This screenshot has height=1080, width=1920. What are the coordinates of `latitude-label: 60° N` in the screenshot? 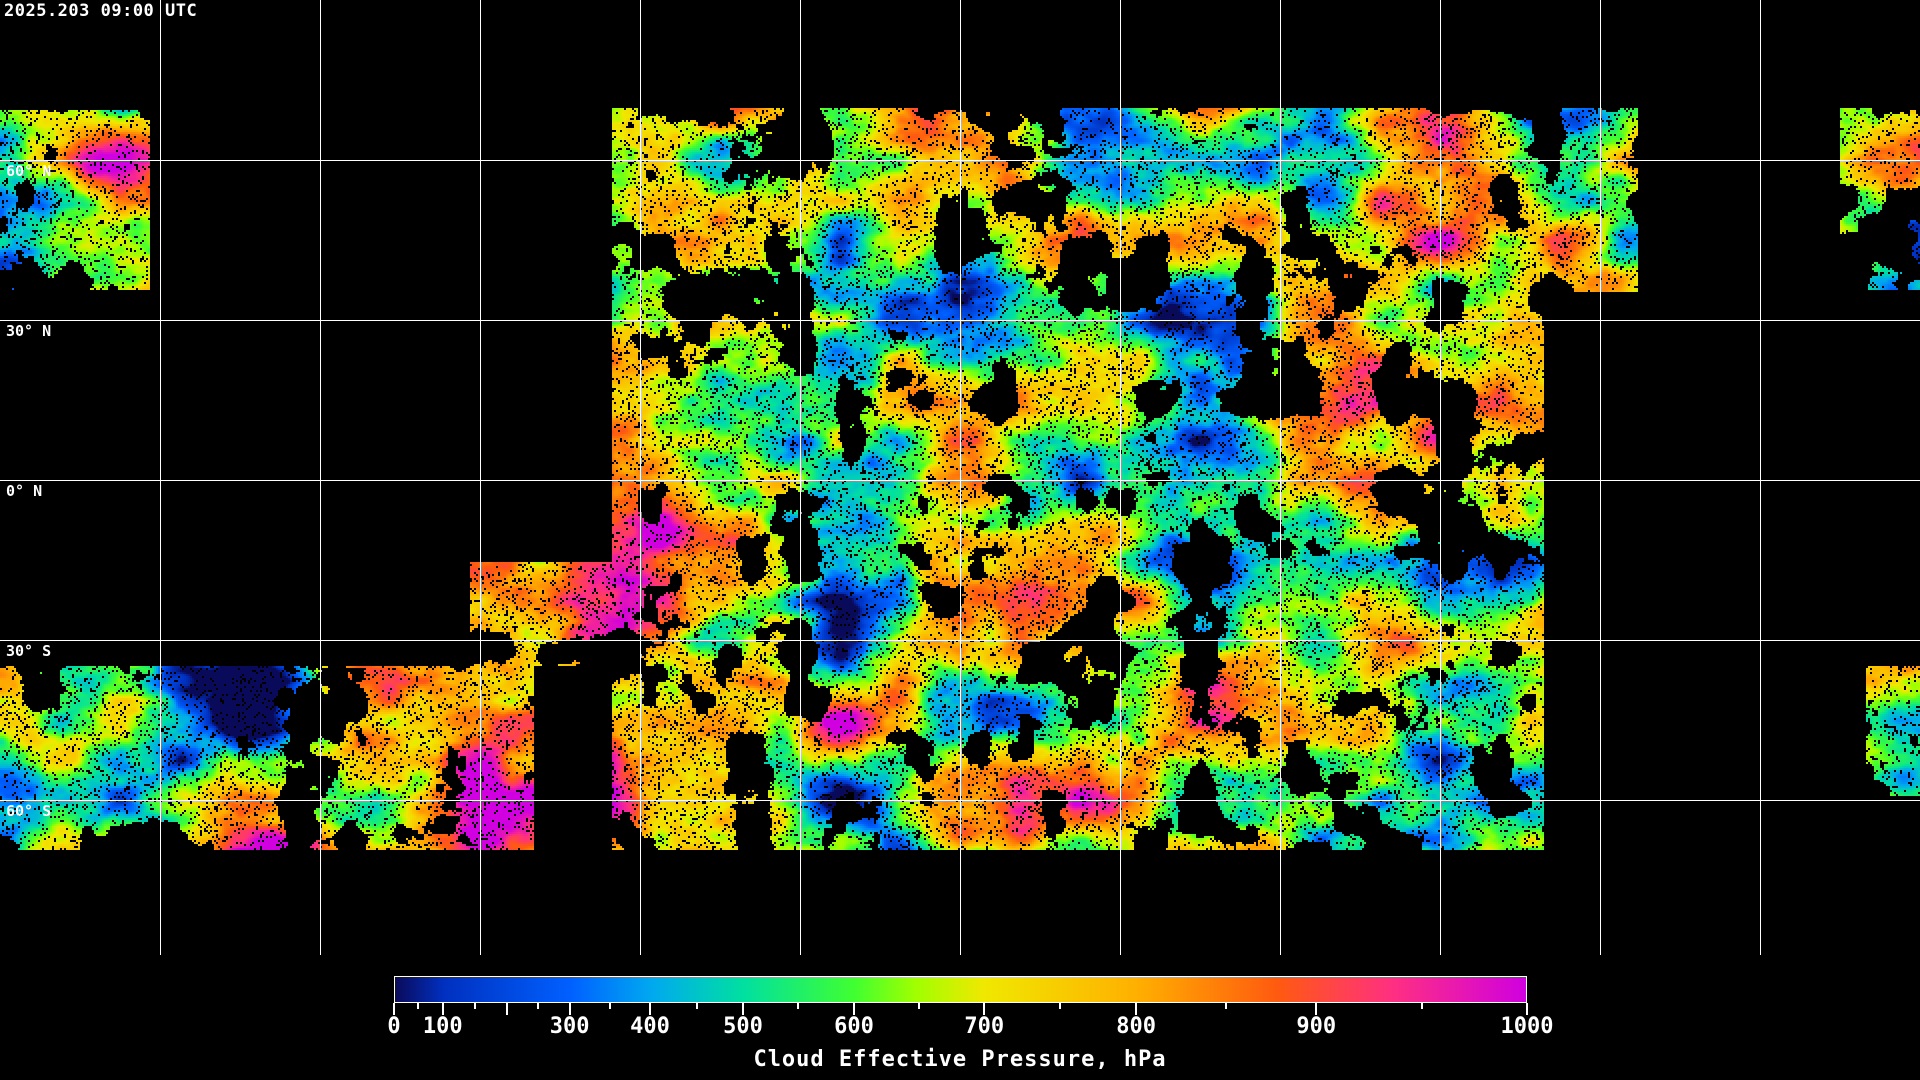 It's located at (29, 171).